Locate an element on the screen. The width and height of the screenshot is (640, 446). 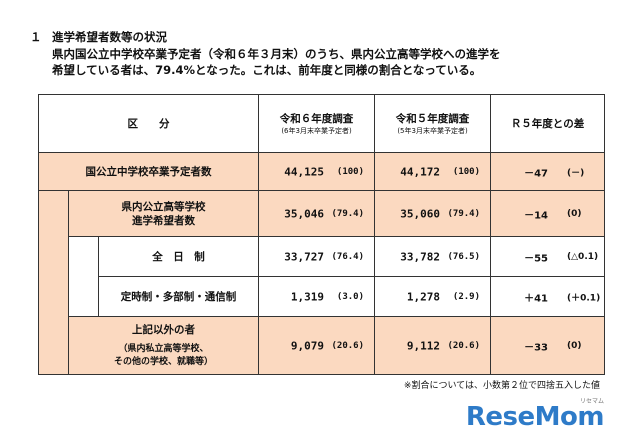
r5-percent: (79.4) is located at coordinates (464, 213).